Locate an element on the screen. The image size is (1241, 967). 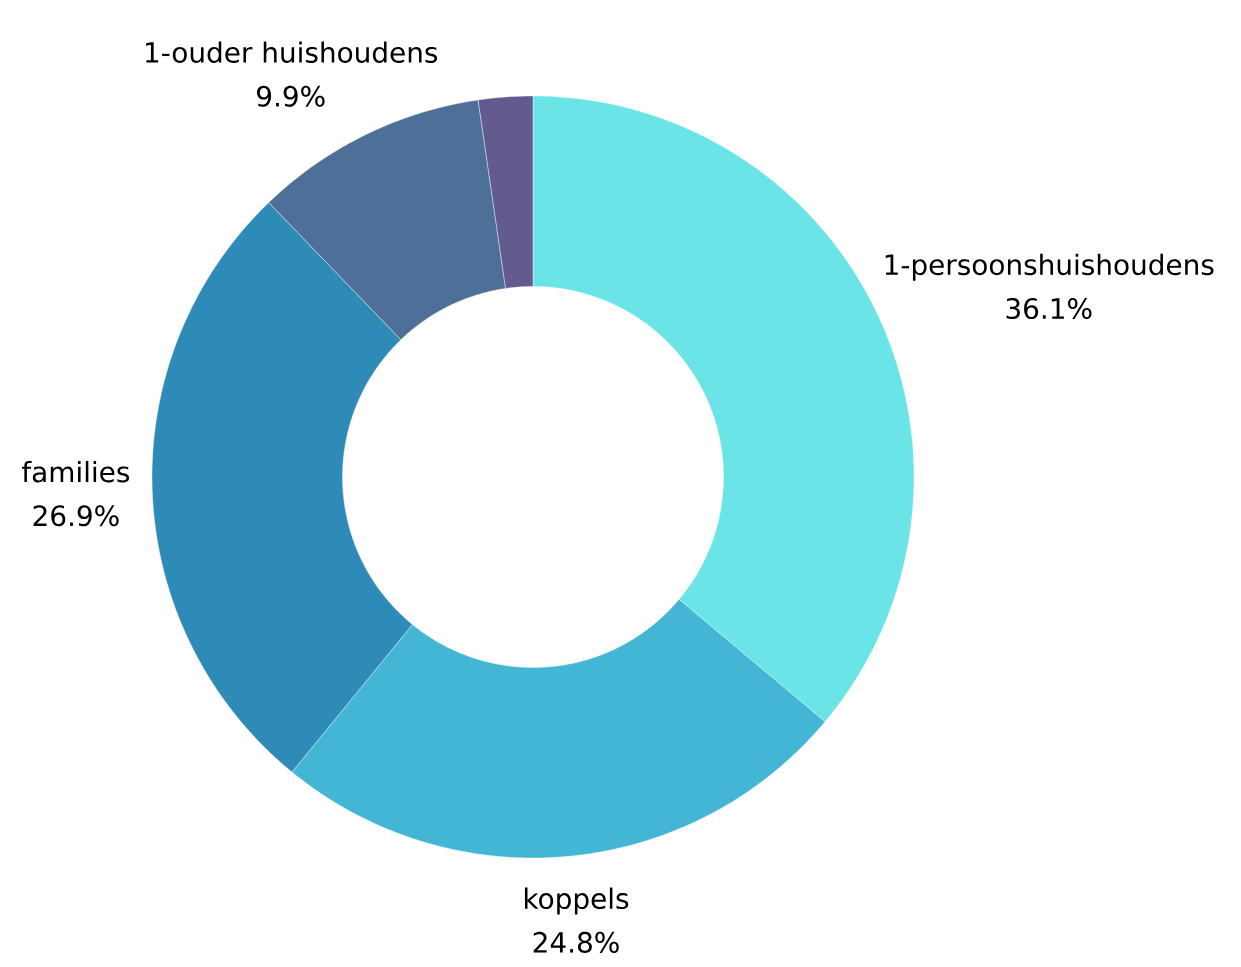
slice-label: 1-persoonshuishoudens is located at coordinates (1049, 267).